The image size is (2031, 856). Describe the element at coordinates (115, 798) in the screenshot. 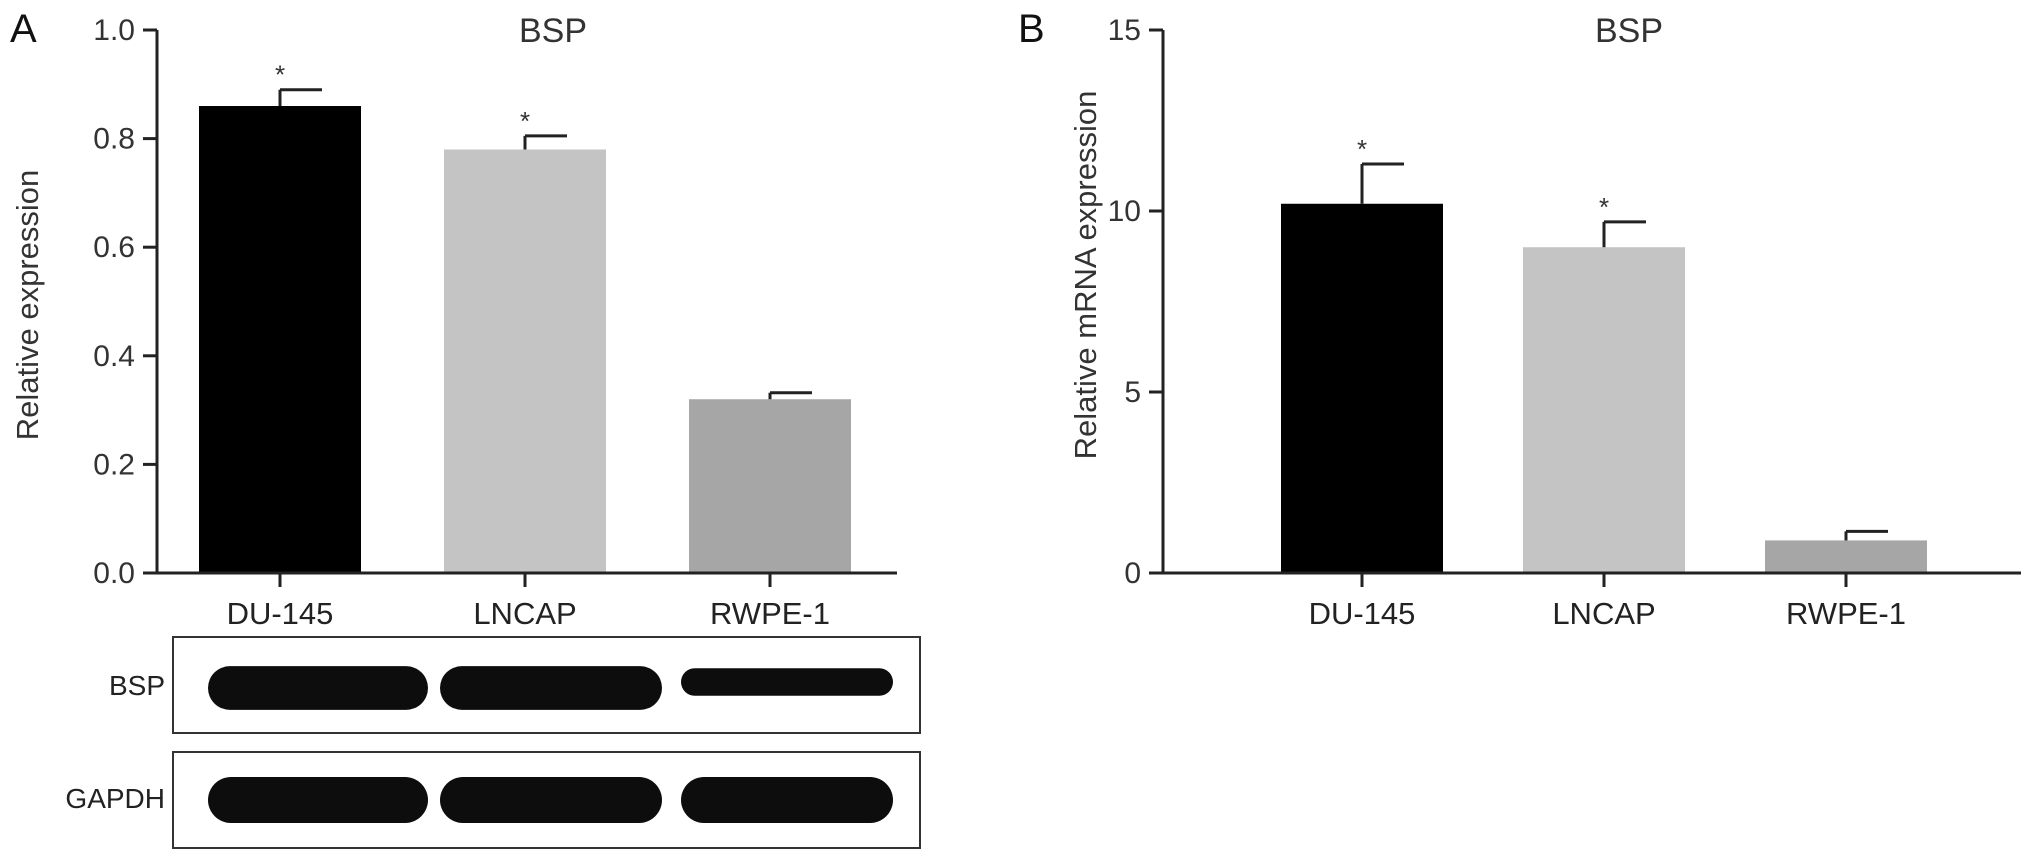

I see `blot-row-label: GAPDH` at that location.